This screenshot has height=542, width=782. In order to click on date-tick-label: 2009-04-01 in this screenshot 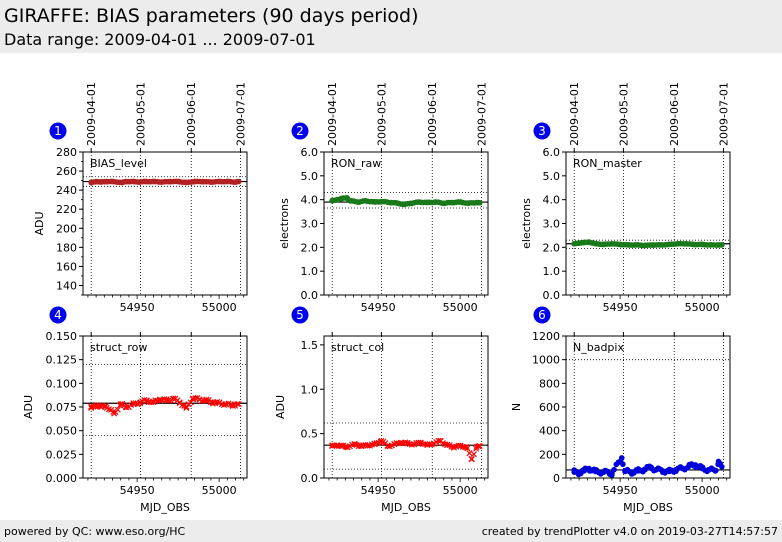, I will do `click(332, 114)`.